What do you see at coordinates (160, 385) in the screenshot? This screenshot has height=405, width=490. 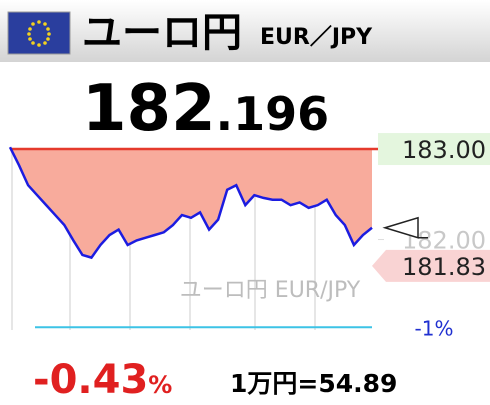 I see `change-unit: %` at bounding box center [160, 385].